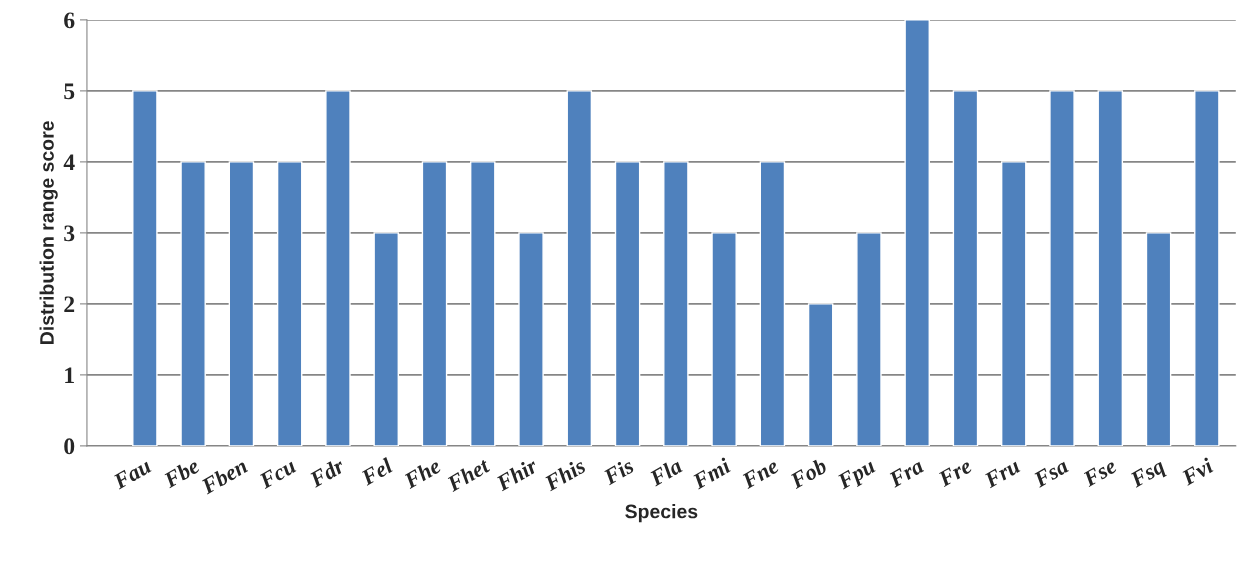  Describe the element at coordinates (906, 473) in the screenshot. I see `x-tick-label: Fra` at that location.